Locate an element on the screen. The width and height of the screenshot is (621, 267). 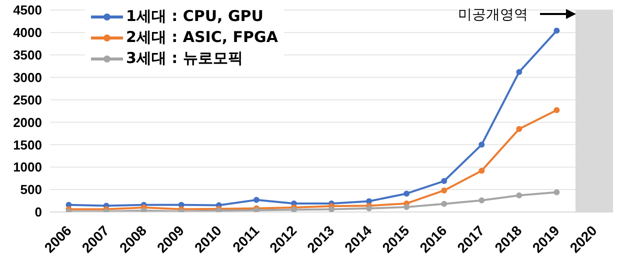
y-tick-label: 2000 is located at coordinates (27, 122).